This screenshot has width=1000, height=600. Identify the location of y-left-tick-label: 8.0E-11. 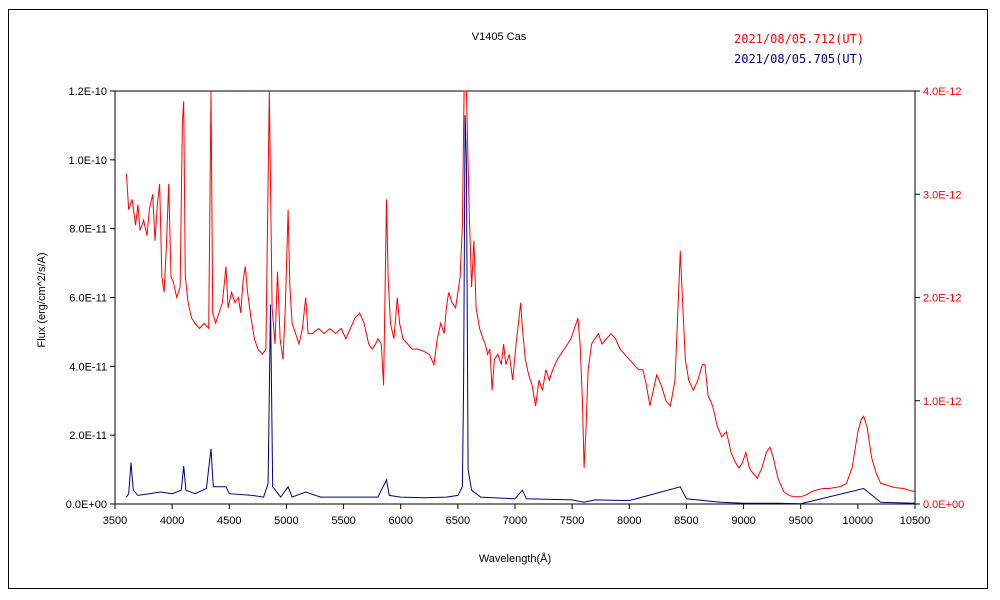
(88, 230).